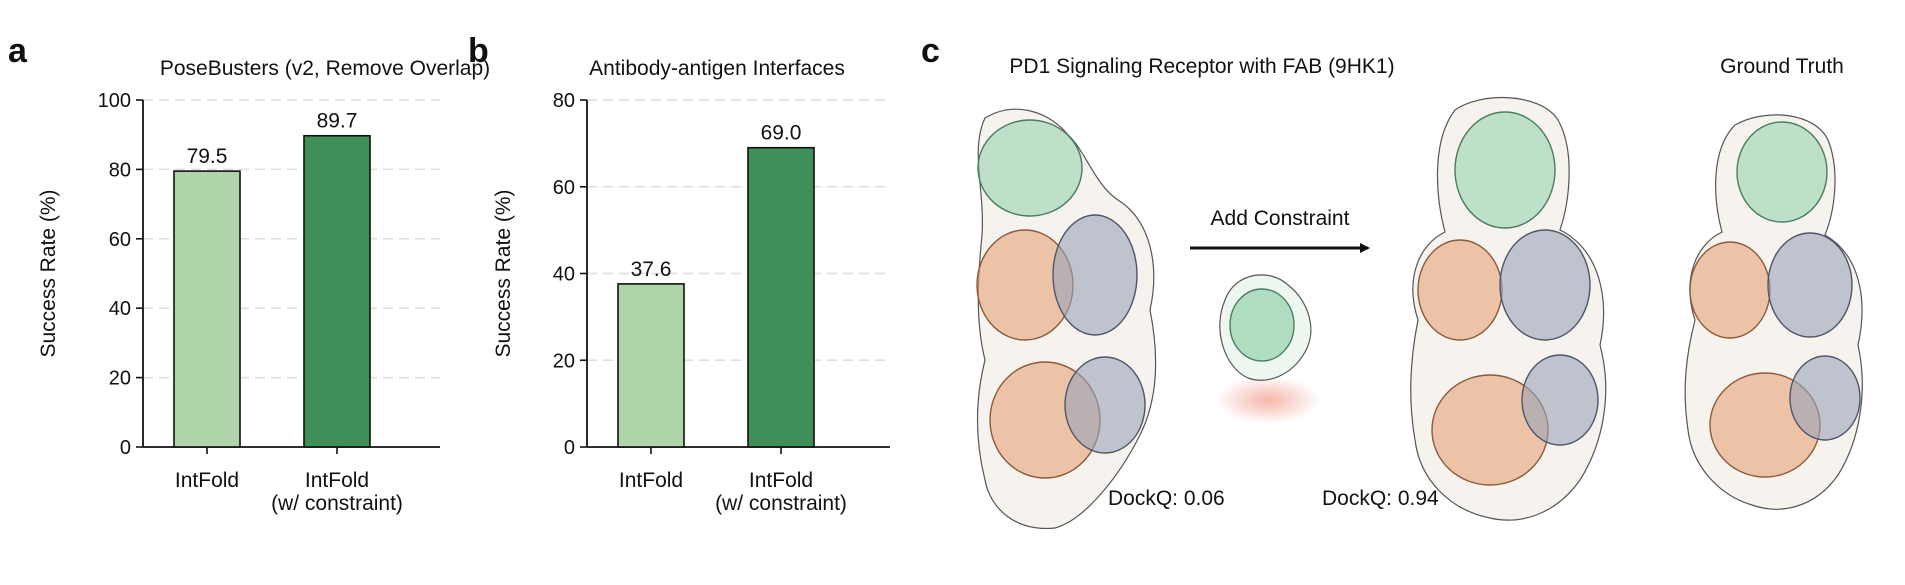  What do you see at coordinates (1782, 66) in the screenshot?
I see `ground-truth-label: Ground Truth` at bounding box center [1782, 66].